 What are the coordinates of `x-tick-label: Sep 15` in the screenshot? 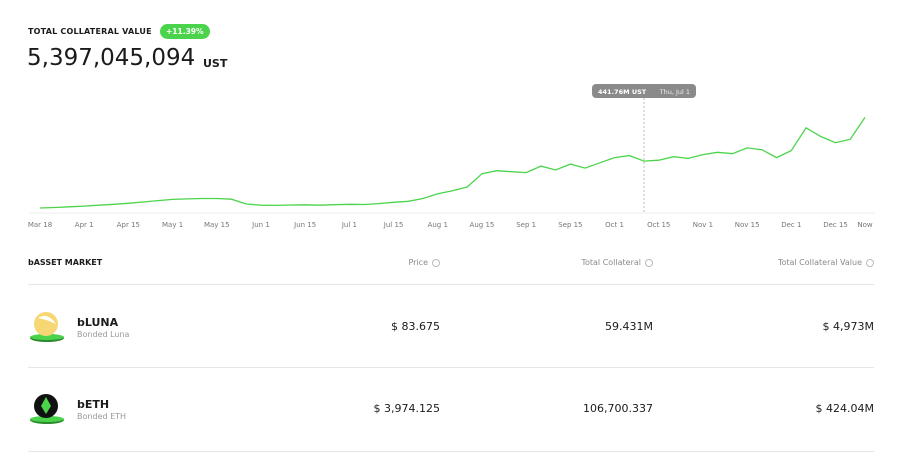 It's located at (570, 225).